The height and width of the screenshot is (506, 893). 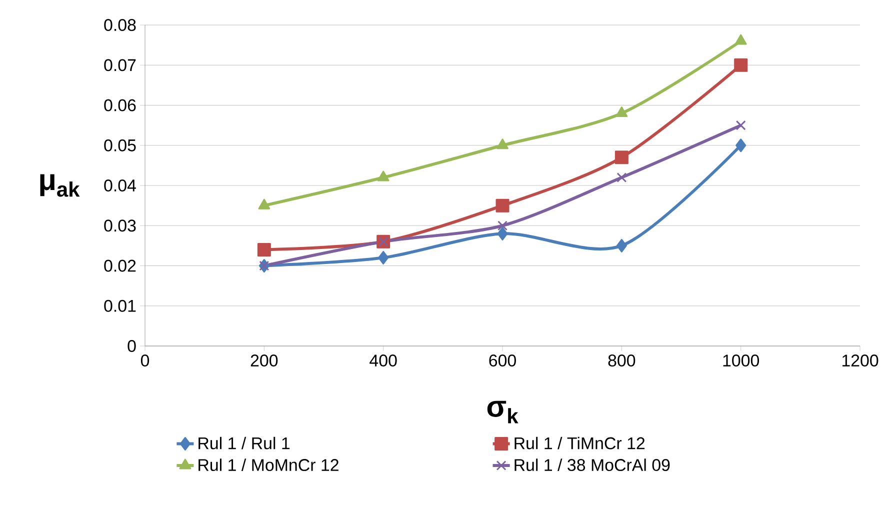 What do you see at coordinates (244, 443) in the screenshot?
I see `legend-label: Rul 1 / Rul 1` at bounding box center [244, 443].